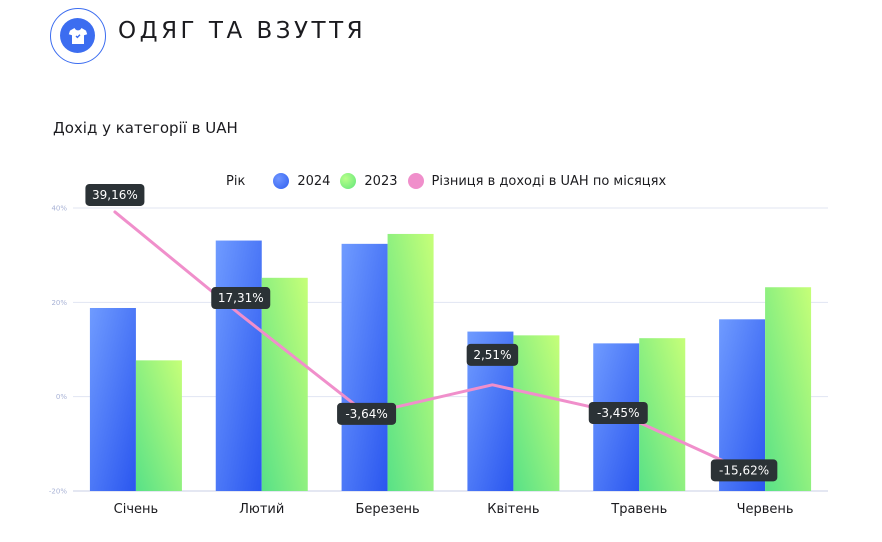 This screenshot has width=882, height=542. Describe the element at coordinates (145, 128) in the screenshot. I see `chart-title: Дохід у категорії в UAH` at that location.